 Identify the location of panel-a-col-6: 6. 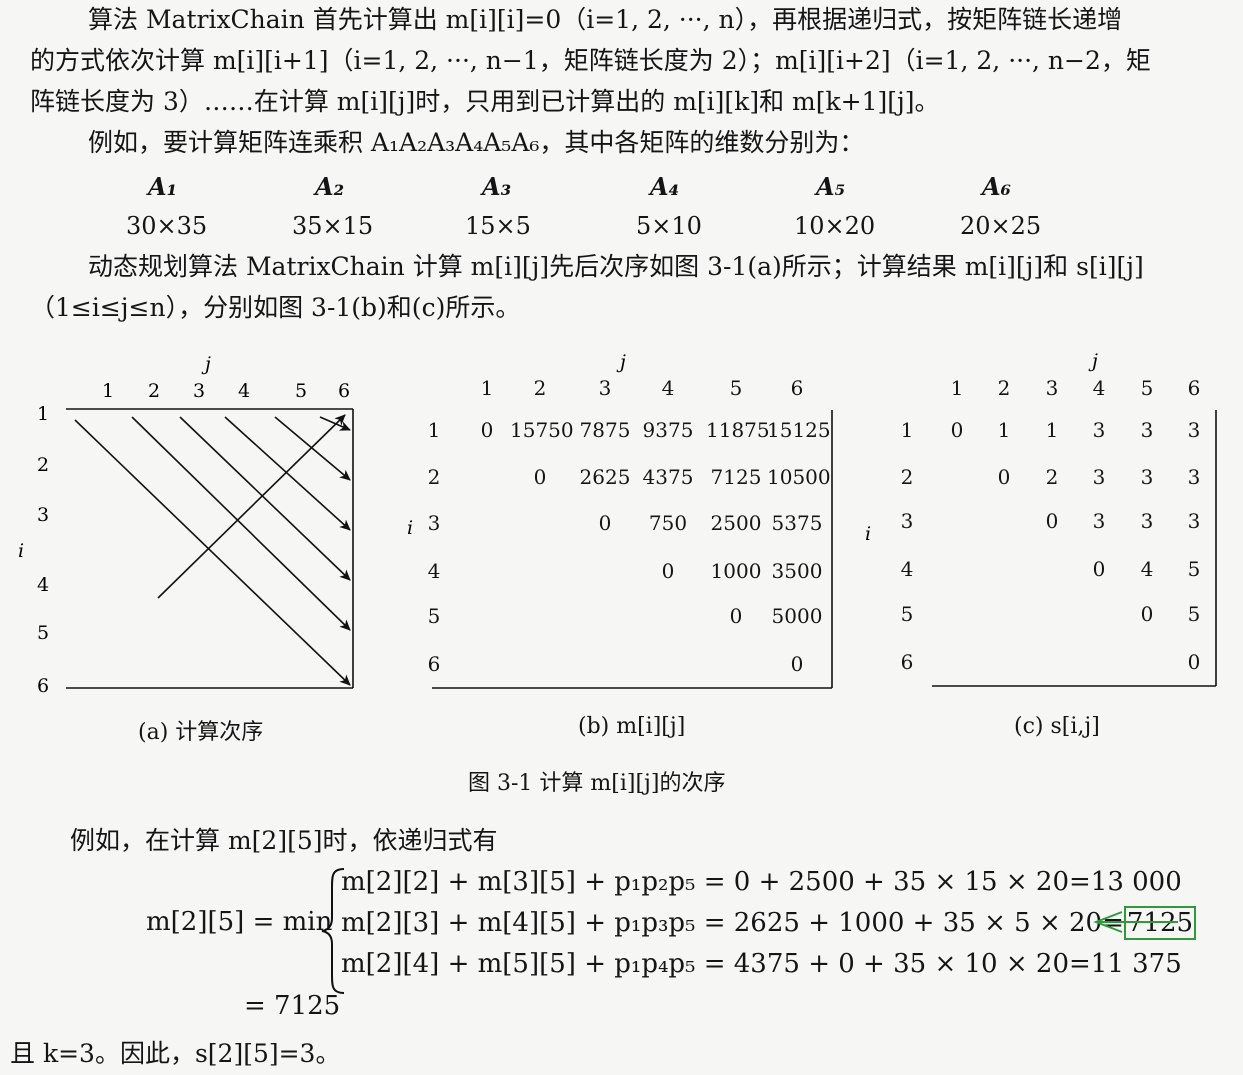
(344, 391).